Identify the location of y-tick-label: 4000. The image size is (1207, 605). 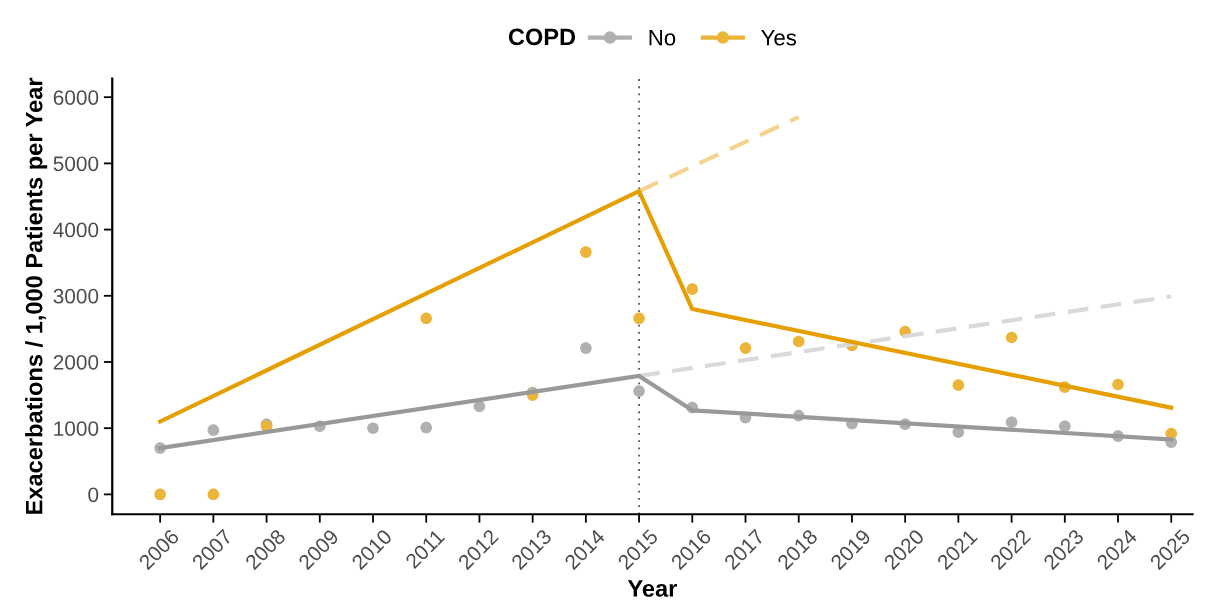
(76, 230).